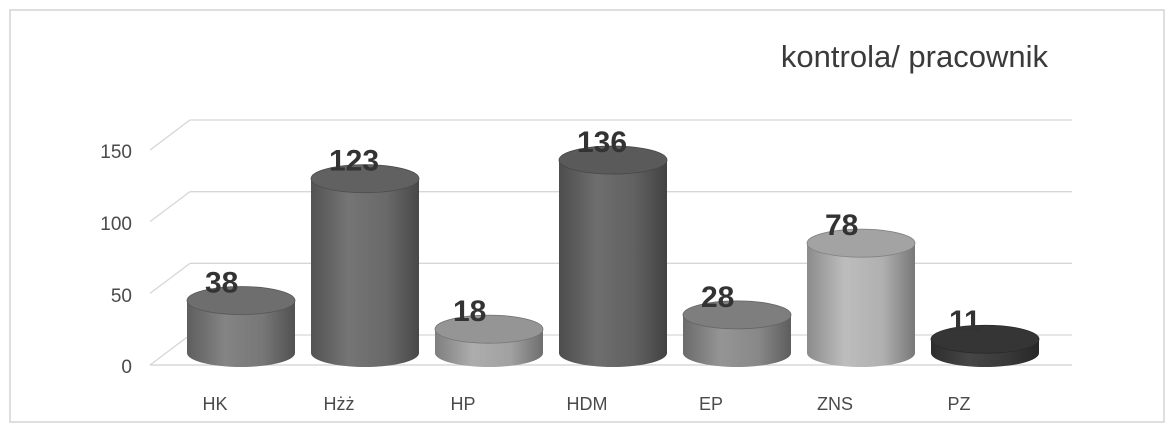  What do you see at coordinates (602, 142) in the screenshot?
I see `data-label: 136` at bounding box center [602, 142].